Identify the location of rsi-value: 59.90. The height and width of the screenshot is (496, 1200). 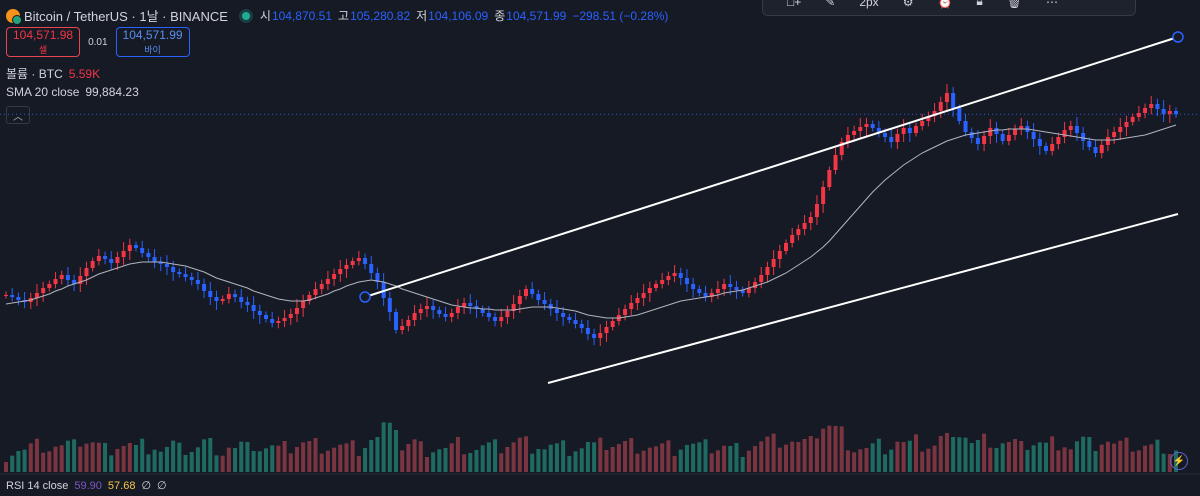
(88, 485).